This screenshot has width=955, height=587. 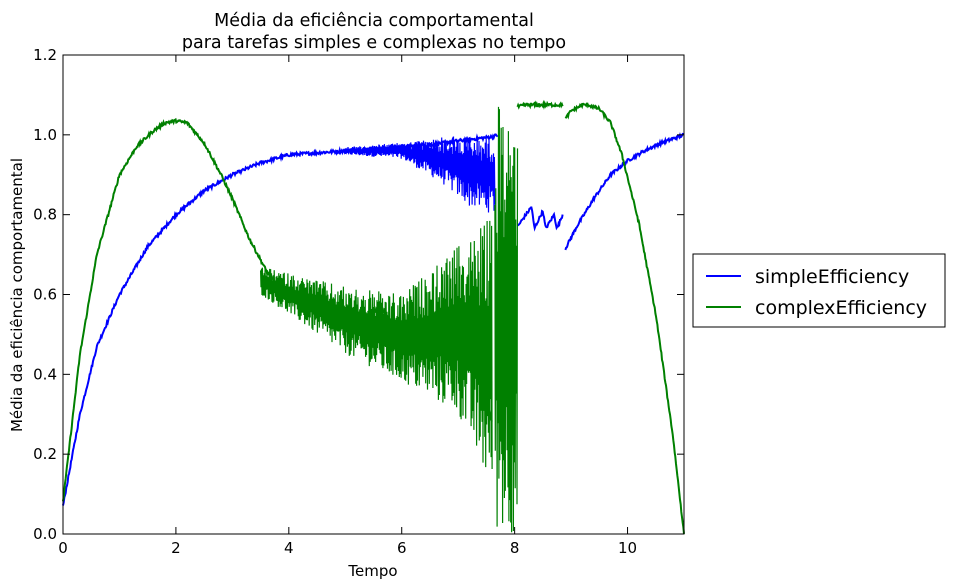 I want to click on legend-label-complex: complexEfficiency, so click(x=841, y=308).